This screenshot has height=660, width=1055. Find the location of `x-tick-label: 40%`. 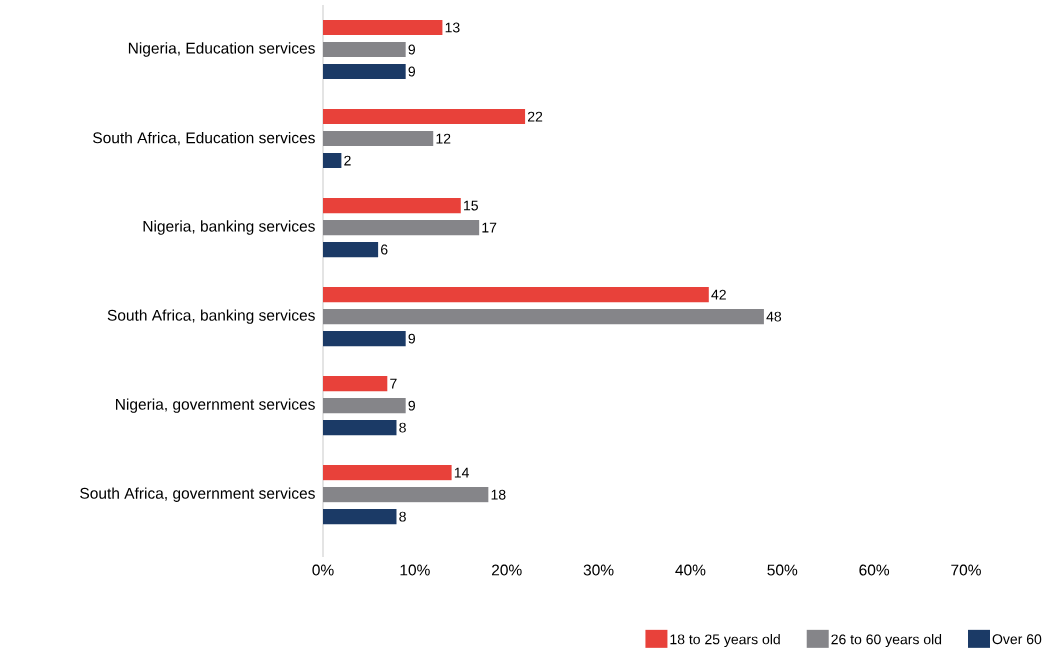

x-tick-label: 40% is located at coordinates (690, 570).